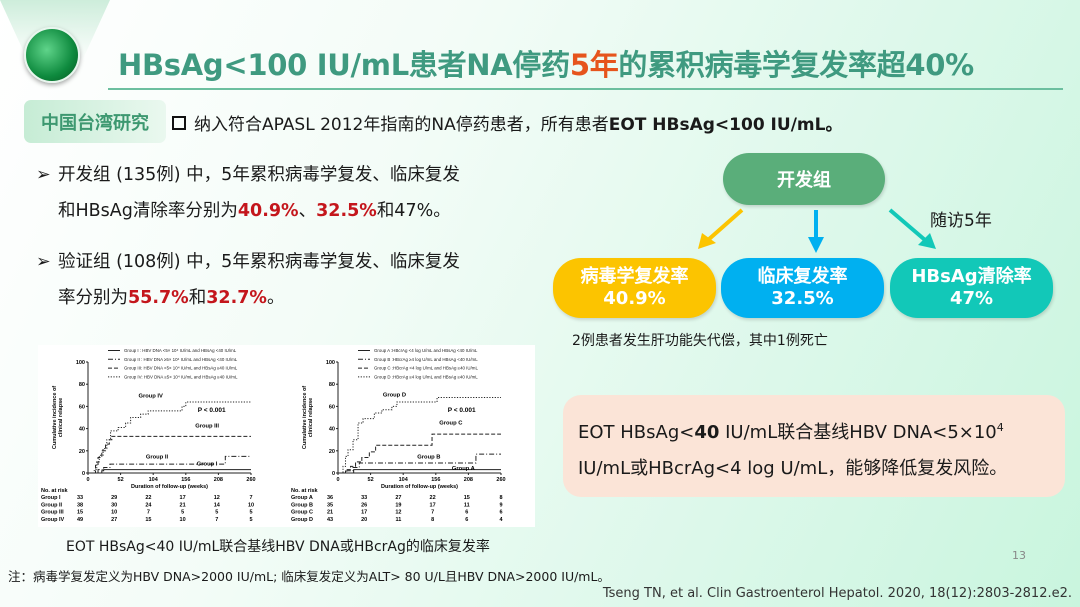 The image size is (1080, 607). I want to click on result-virologic-relapse: 病毒学复发率 40.9%, so click(634, 288).